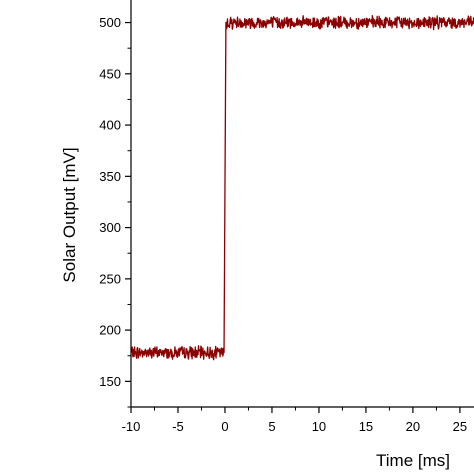 The width and height of the screenshot is (474, 474). I want to click on x-tick-label: 10, so click(319, 426).